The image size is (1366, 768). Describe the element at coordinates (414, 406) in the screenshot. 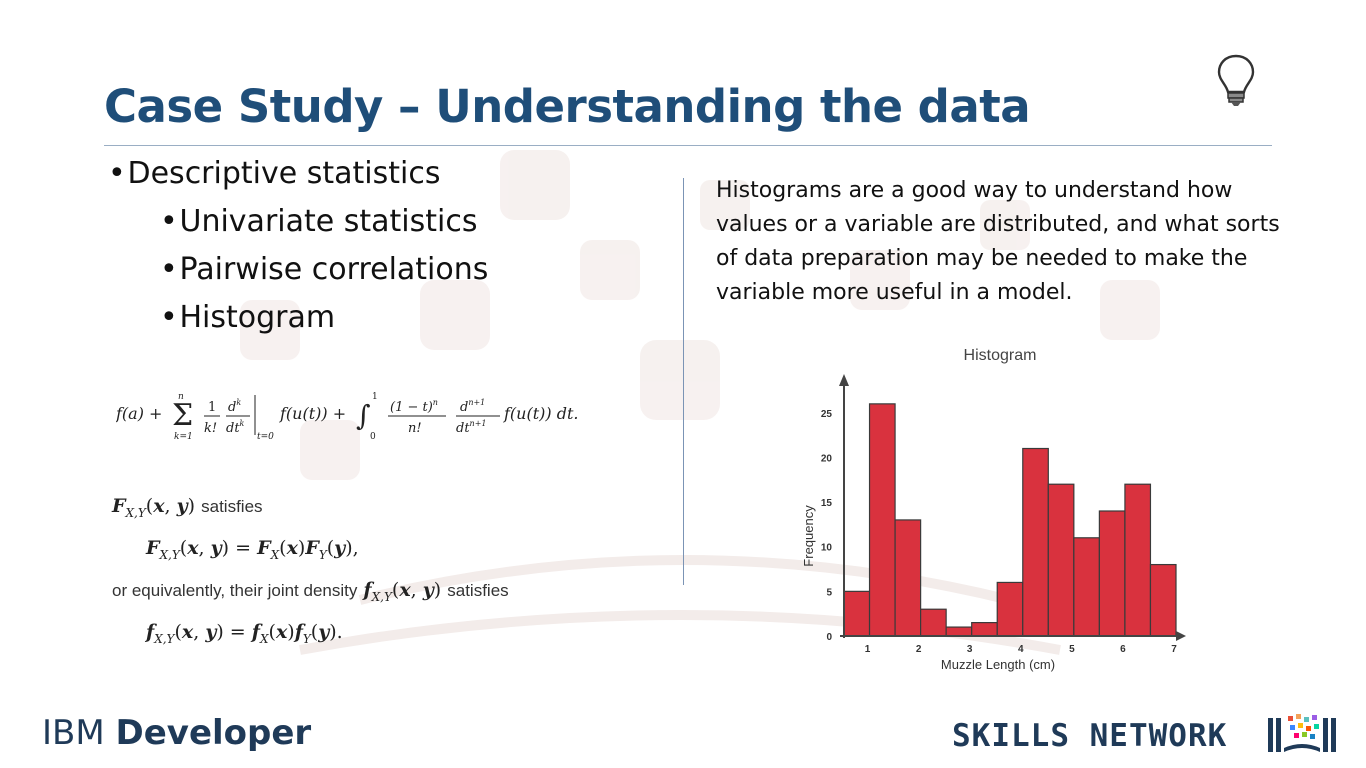

I see `svg-text: (1 − t)n` at that location.